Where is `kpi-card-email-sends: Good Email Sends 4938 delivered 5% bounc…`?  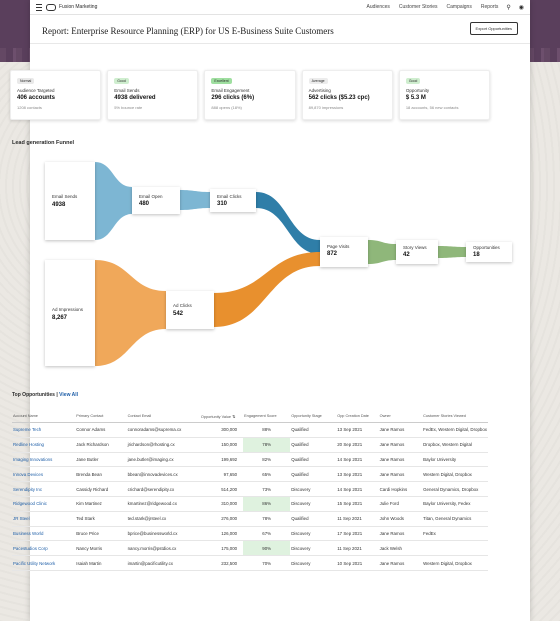 kpi-card-email-sends: Good Email Sends 4938 delivered 5% bounc… is located at coordinates (153, 95).